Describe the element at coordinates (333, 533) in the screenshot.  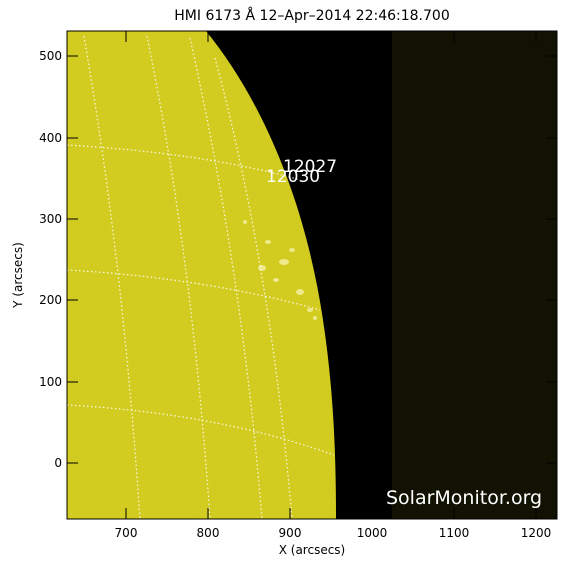
I see `x-tick-labels: 700 800 900 1000 1100 1200` at that location.